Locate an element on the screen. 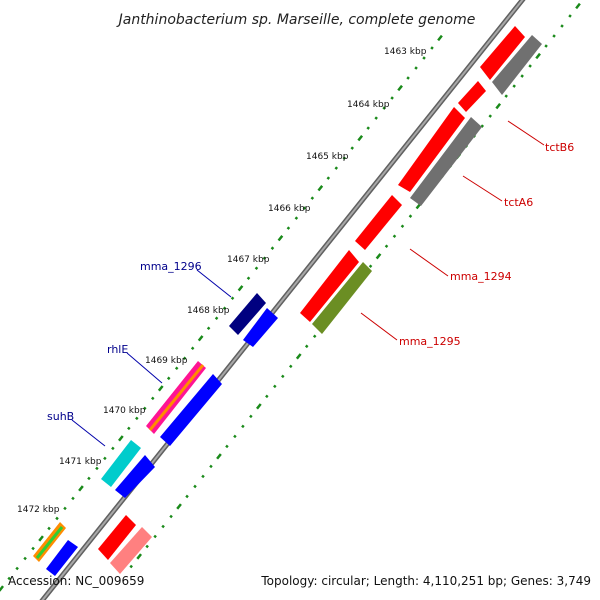 This screenshot has height=600, width=600. kbp-label-1469: 1469 kbp is located at coordinates (166, 361).